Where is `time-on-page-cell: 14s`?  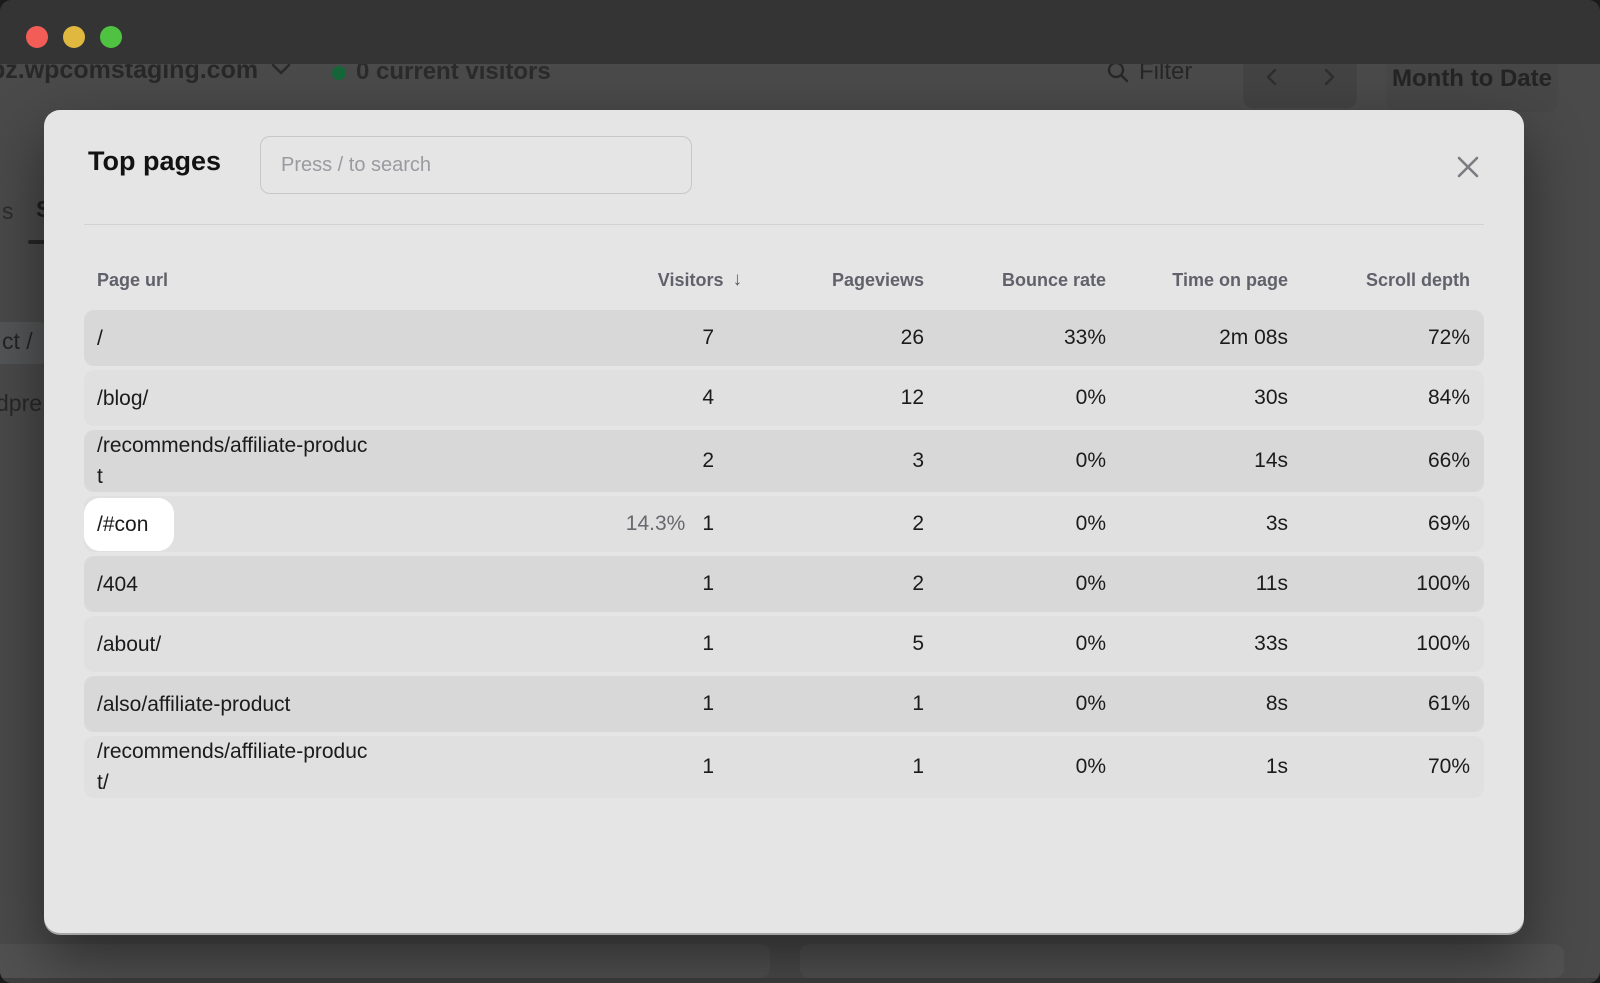
time-on-page-cell: 14s is located at coordinates (1271, 460).